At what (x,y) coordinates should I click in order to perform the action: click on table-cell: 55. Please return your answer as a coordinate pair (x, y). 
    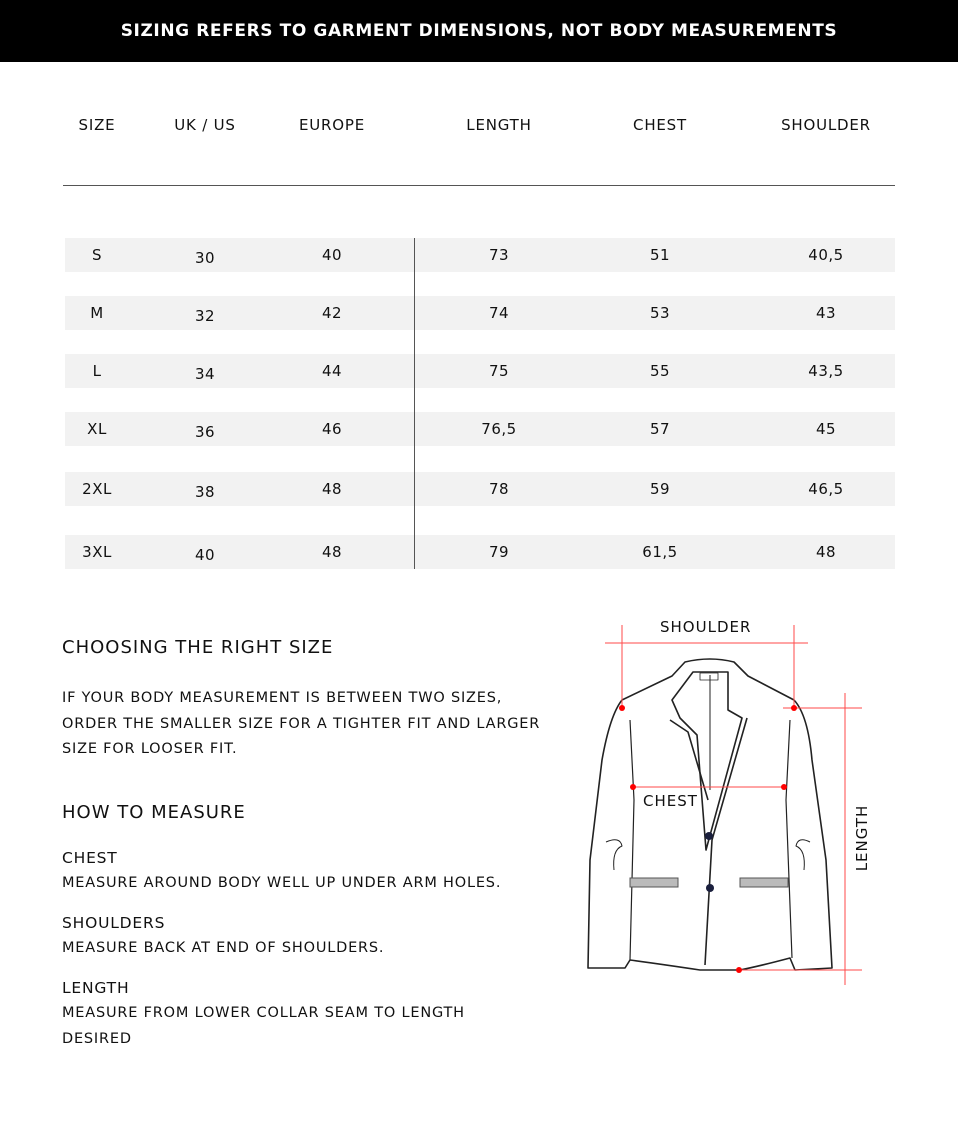
    Looking at the image, I should click on (660, 371).